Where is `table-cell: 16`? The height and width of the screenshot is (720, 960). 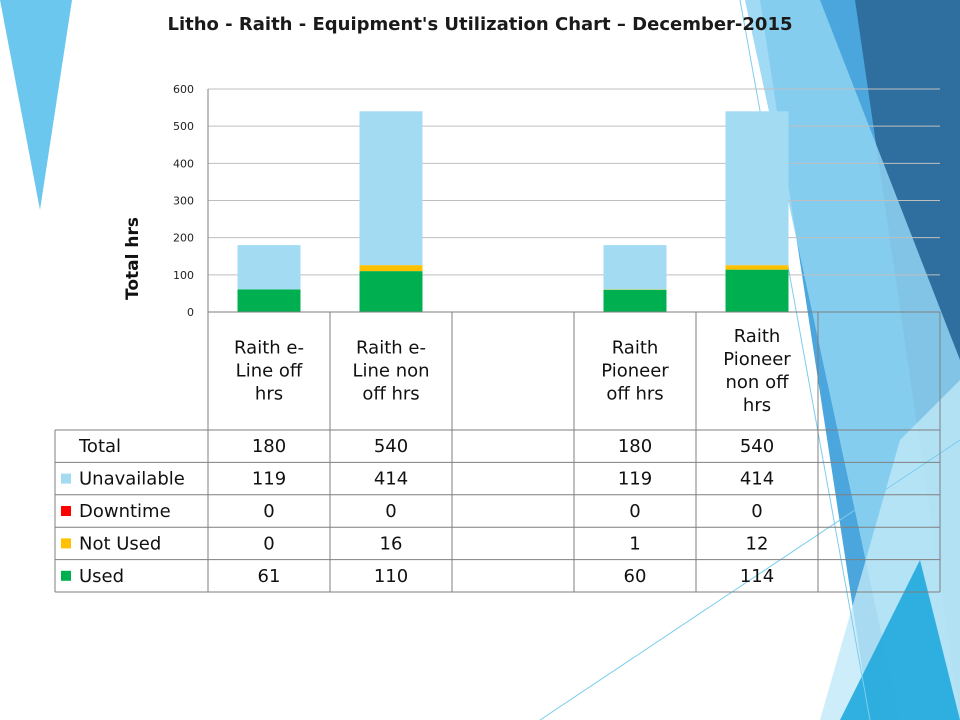
table-cell: 16 is located at coordinates (391, 543).